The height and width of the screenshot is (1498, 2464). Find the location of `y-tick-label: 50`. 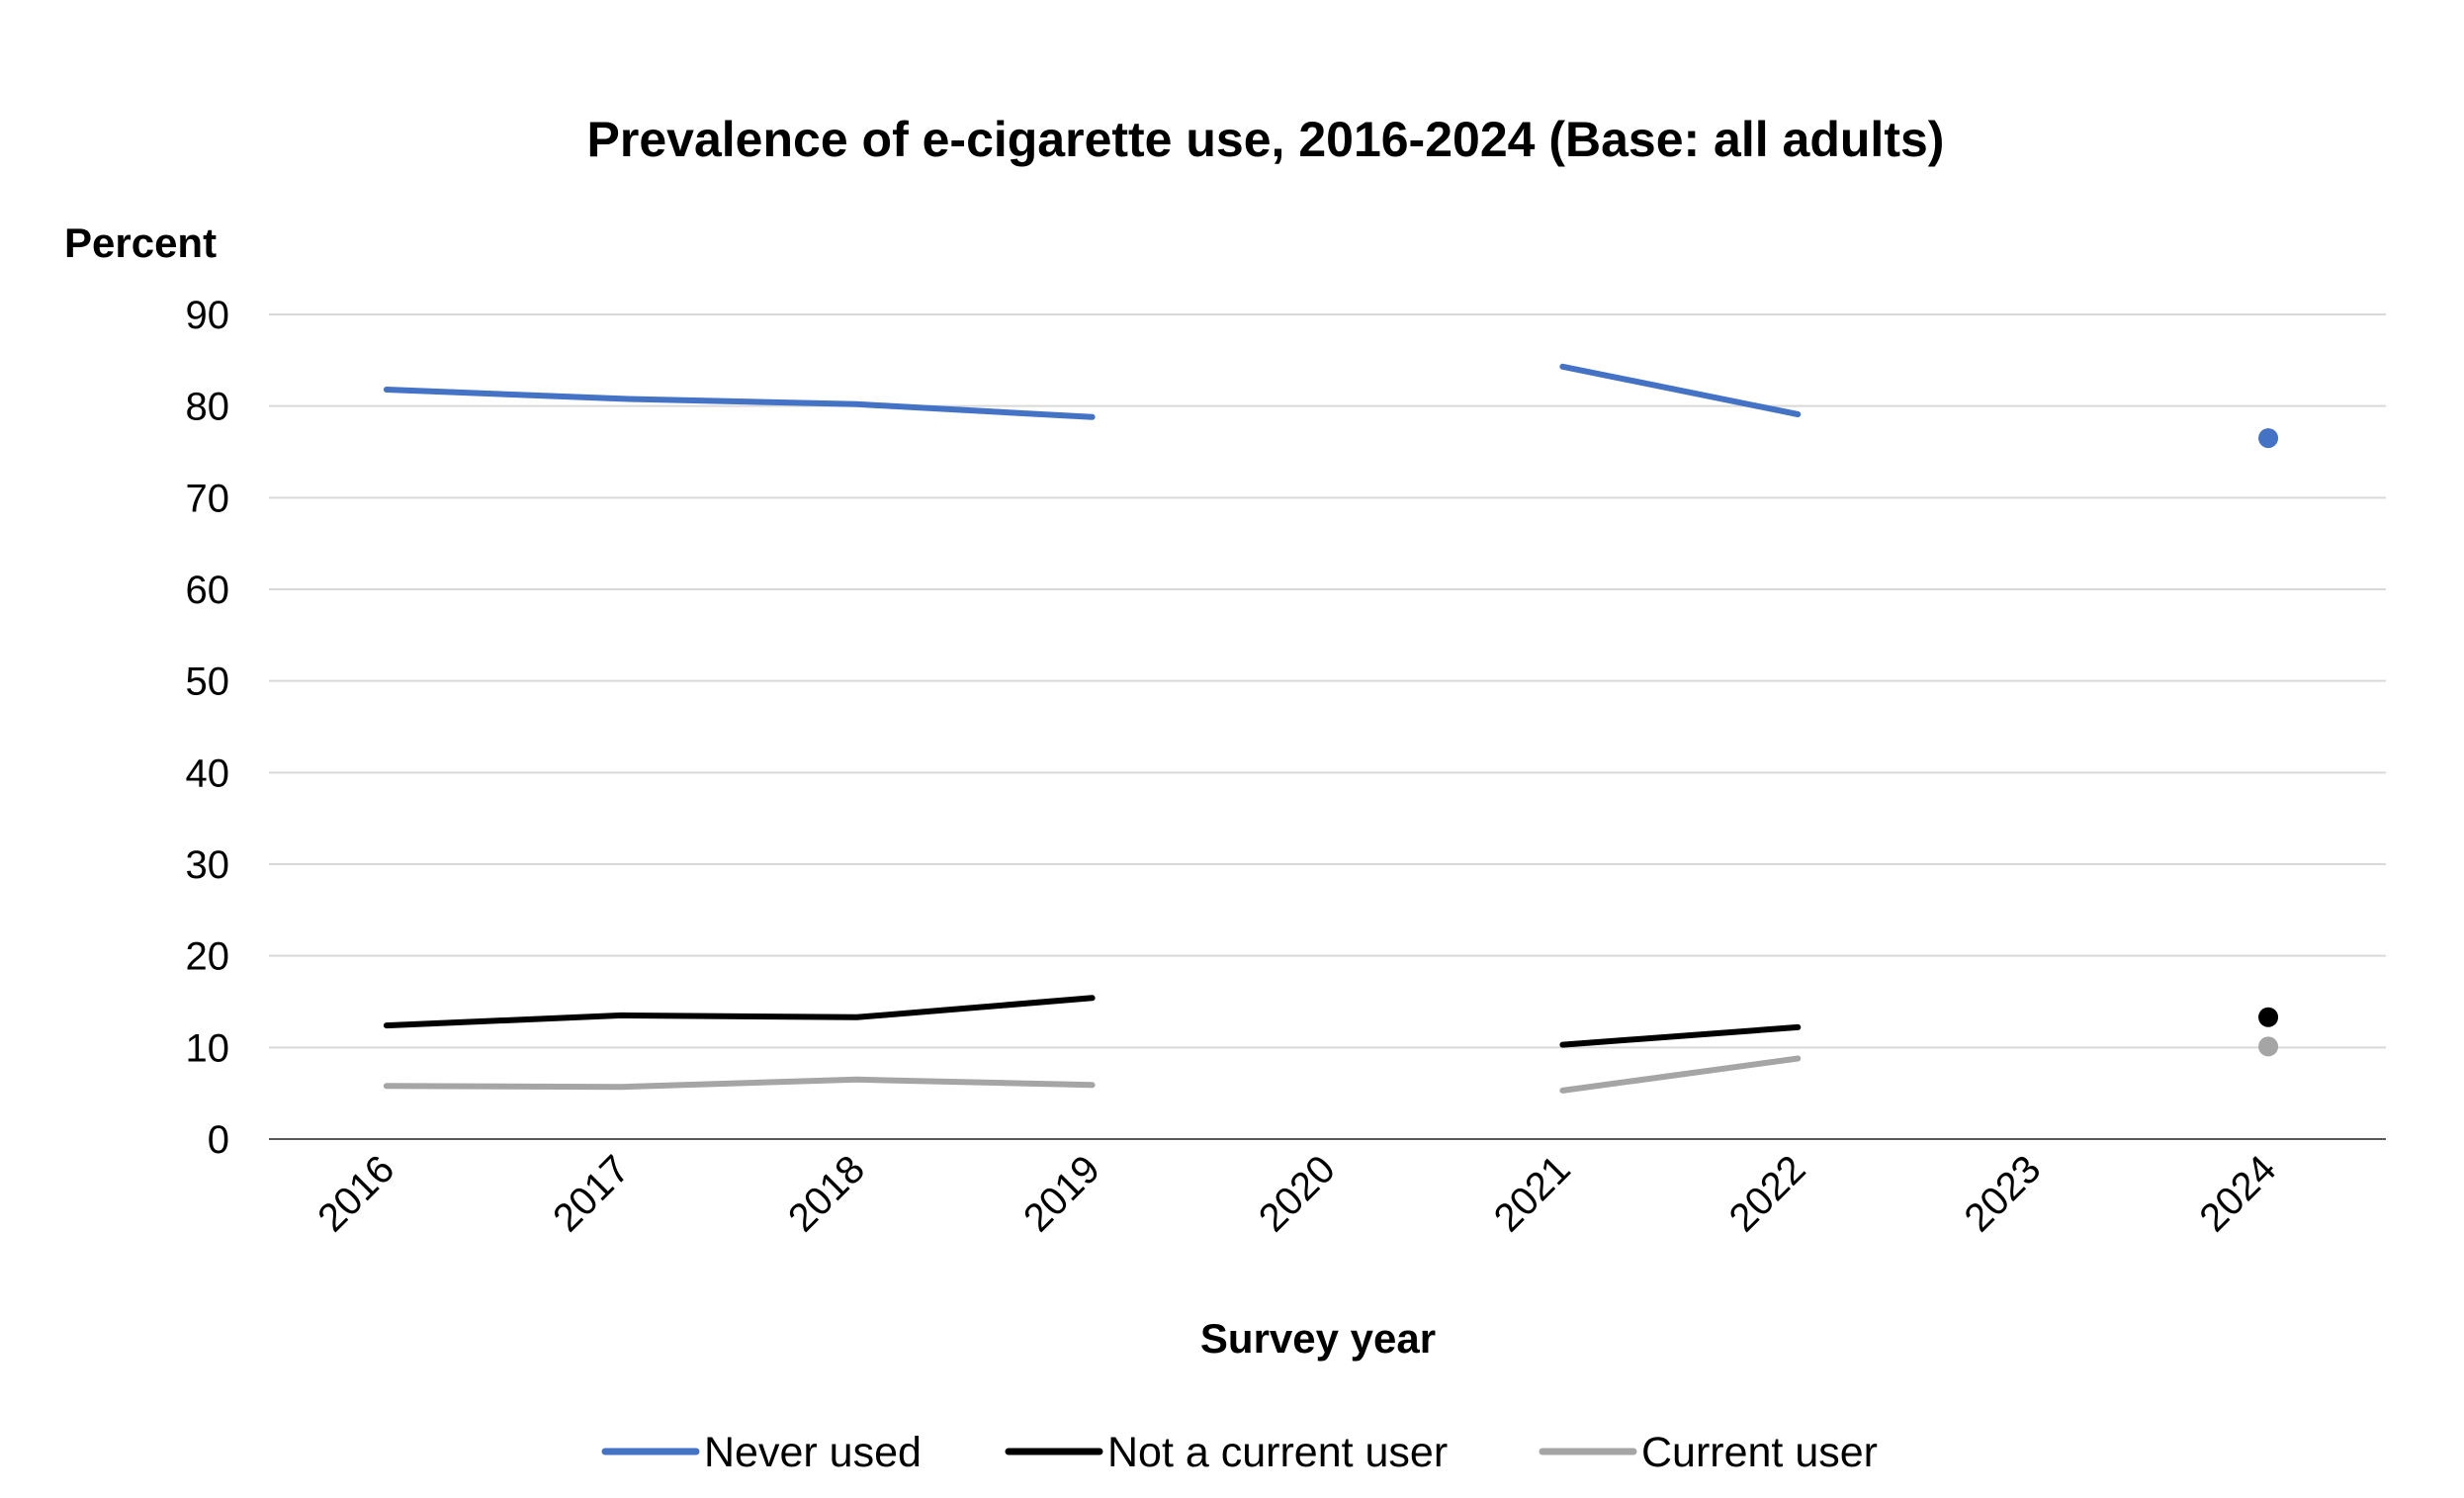

y-tick-label: 50 is located at coordinates (208, 682).